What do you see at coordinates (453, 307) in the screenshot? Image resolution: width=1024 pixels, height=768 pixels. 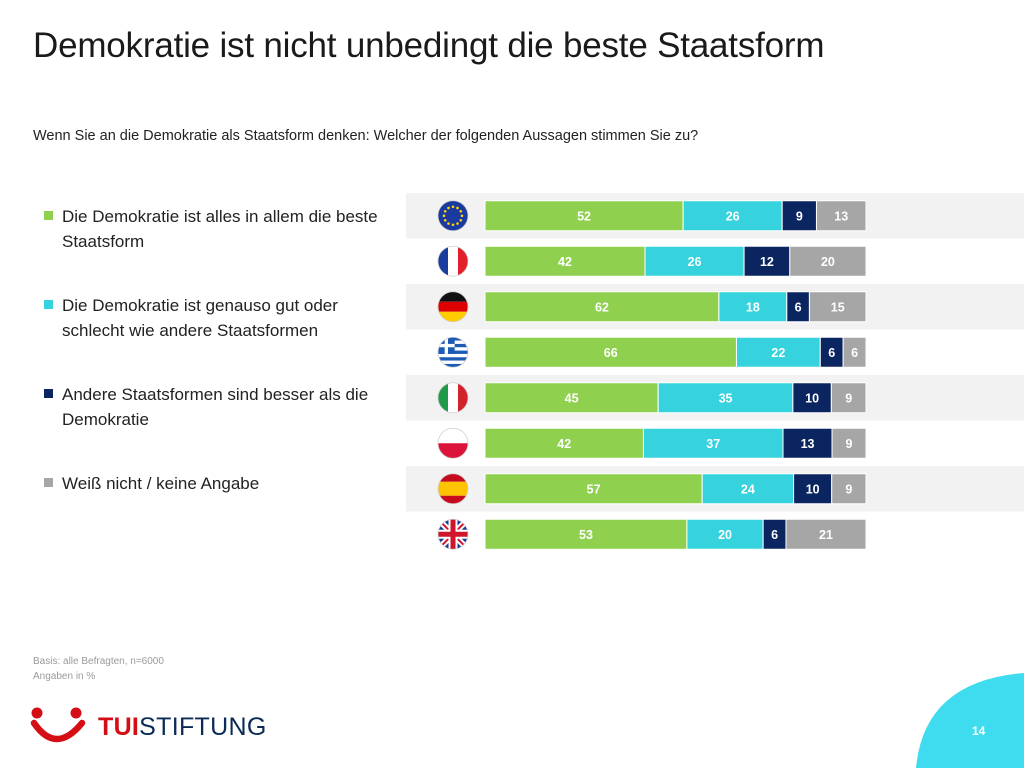 I see `germany-flag-icon` at bounding box center [453, 307].